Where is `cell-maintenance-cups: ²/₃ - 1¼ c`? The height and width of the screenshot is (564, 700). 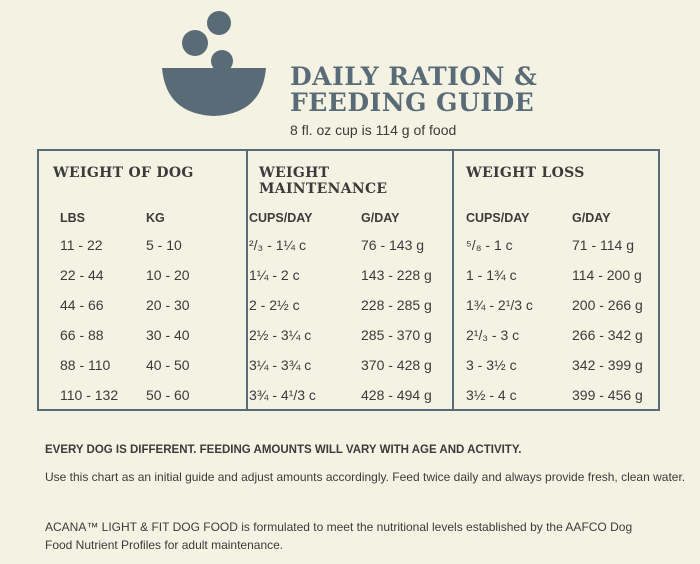
cell-maintenance-cups: ²/₃ - 1¼ c is located at coordinates (278, 245).